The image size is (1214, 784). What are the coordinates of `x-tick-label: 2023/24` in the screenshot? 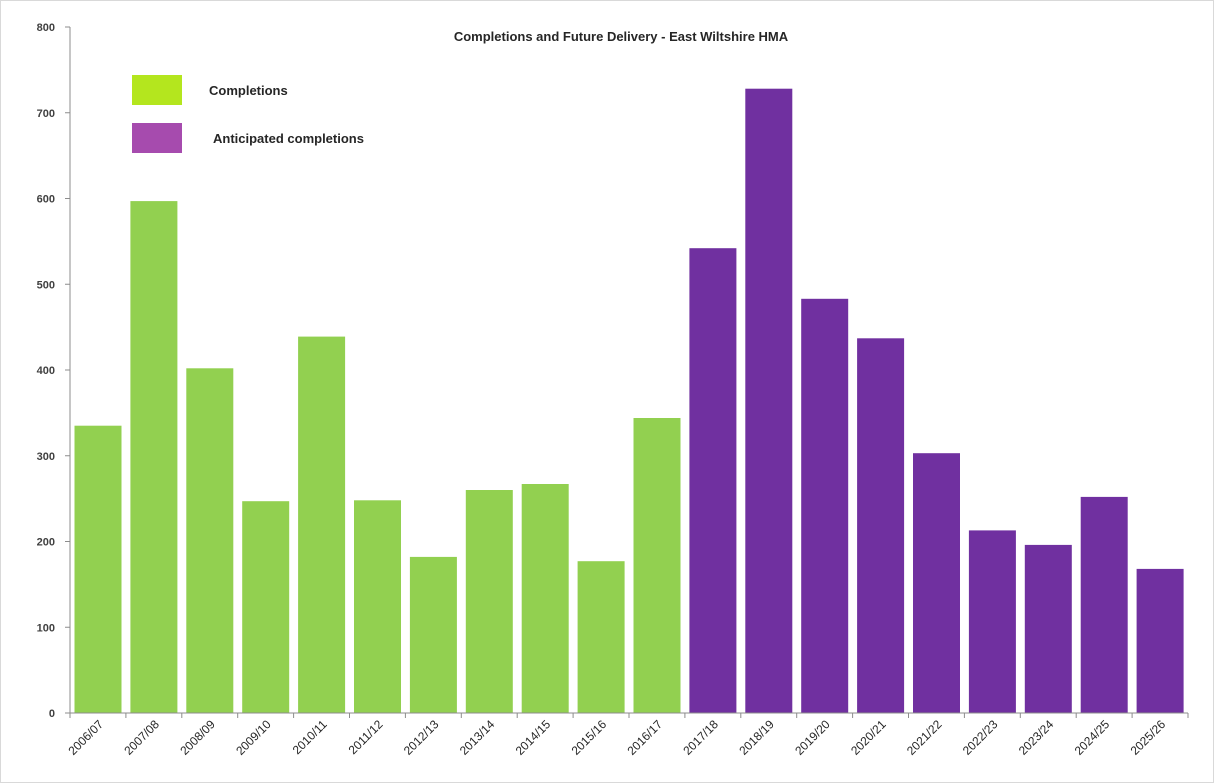 It's located at (1036, 737).